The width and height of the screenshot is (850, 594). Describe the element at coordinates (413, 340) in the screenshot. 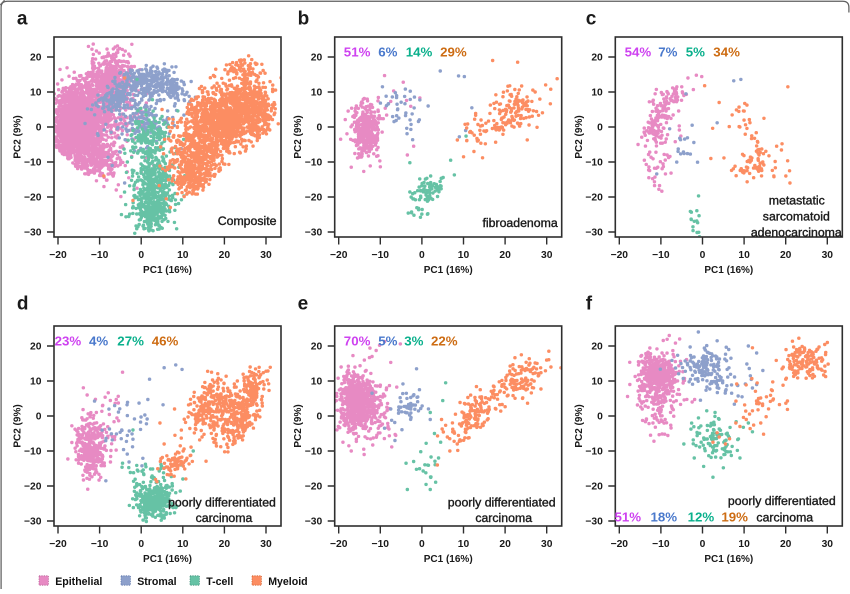

I see `svg-text: 3%` at that location.